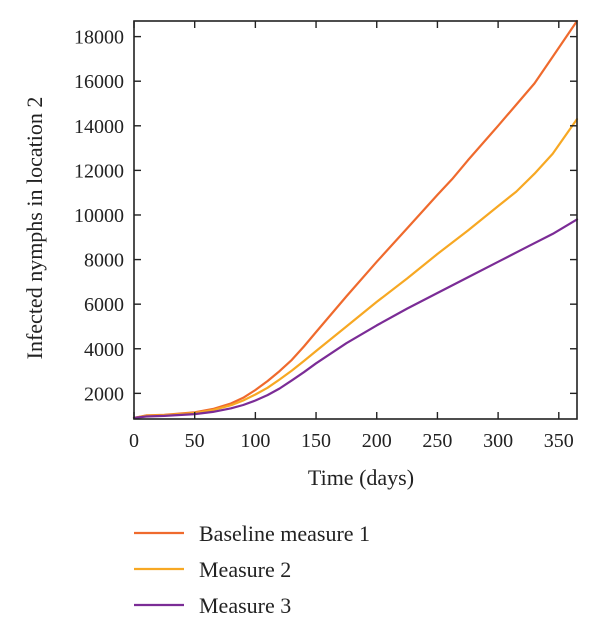 This screenshot has height=634, width=600. Describe the element at coordinates (245, 605) in the screenshot. I see `legend-label-3: Measure 3` at that location.